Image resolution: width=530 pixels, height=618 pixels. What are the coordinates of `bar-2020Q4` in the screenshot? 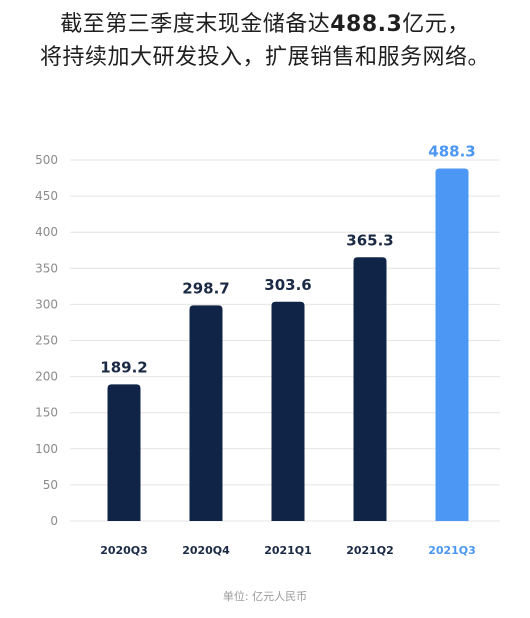 It's located at (206, 413).